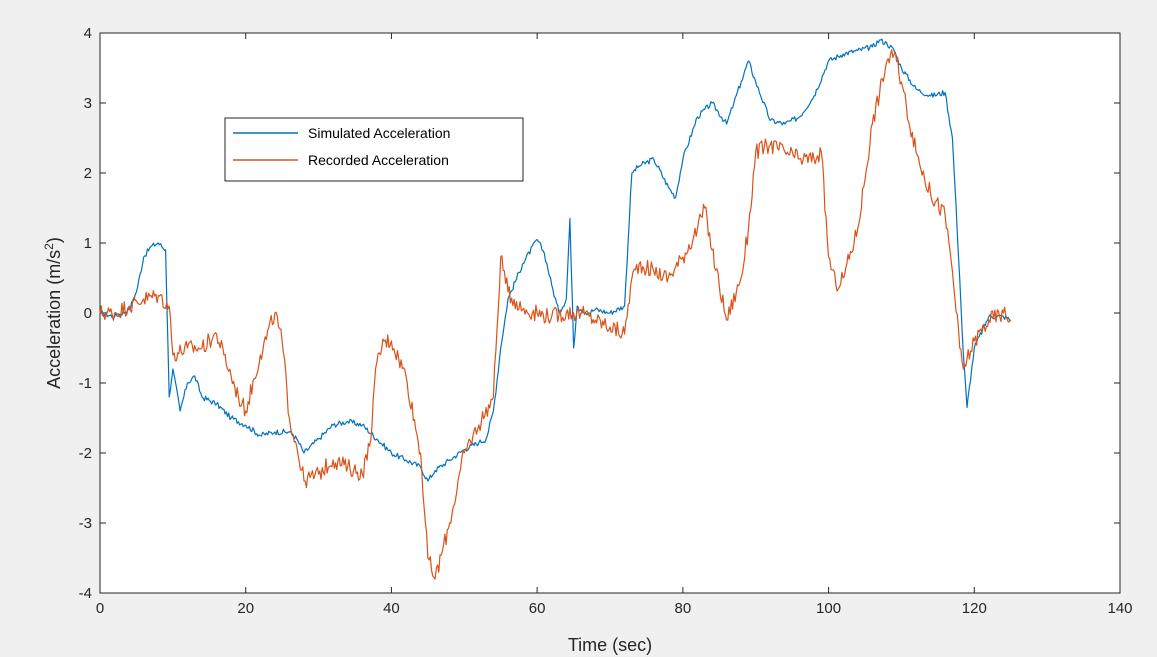 This screenshot has width=1157, height=657. Describe the element at coordinates (85, 593) in the screenshot. I see `y-tick-label: -4` at that location.